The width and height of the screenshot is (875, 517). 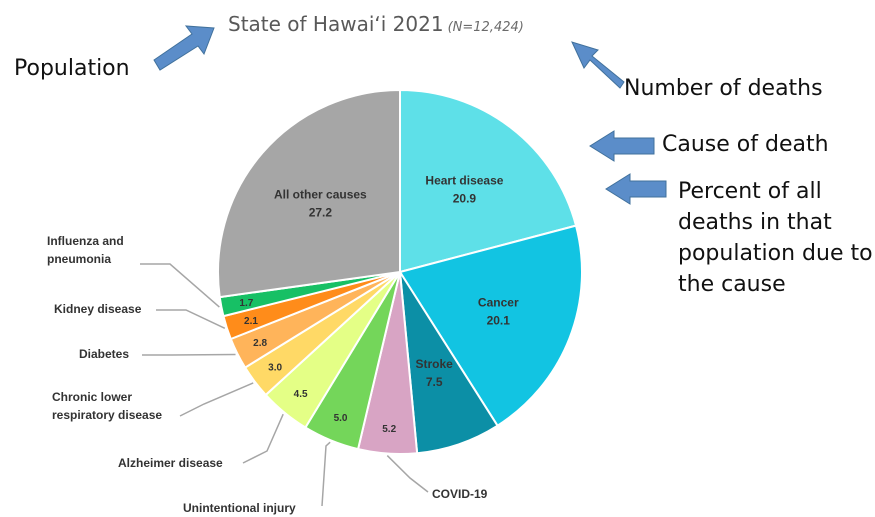 I want to click on slice-value-all-other-causes: 27.2, so click(x=321, y=213).